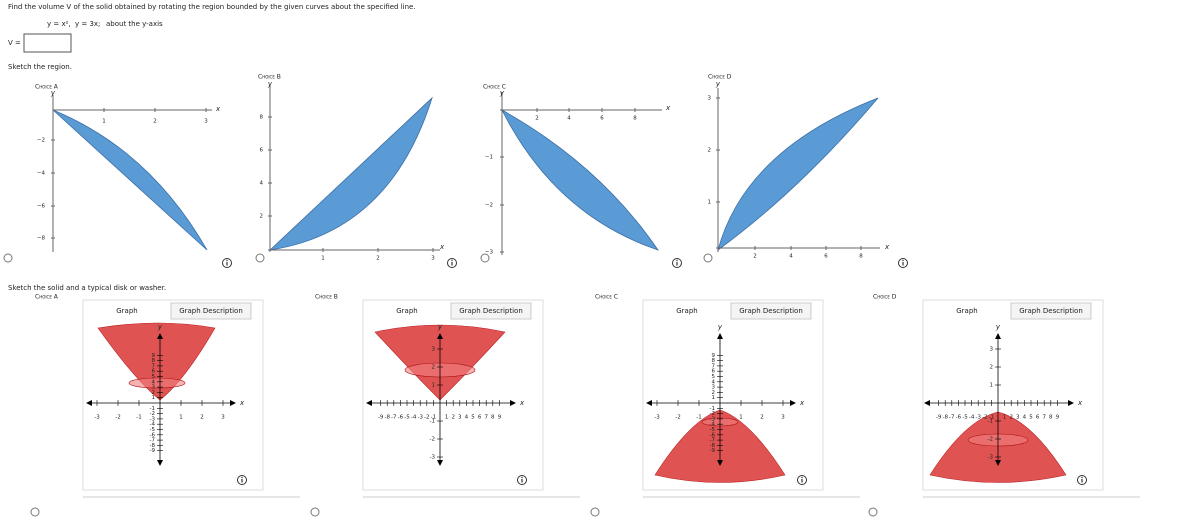 The image size is (1200, 525). Describe the element at coordinates (885, 297) in the screenshot. I see `choice-label: Choice D` at that location.